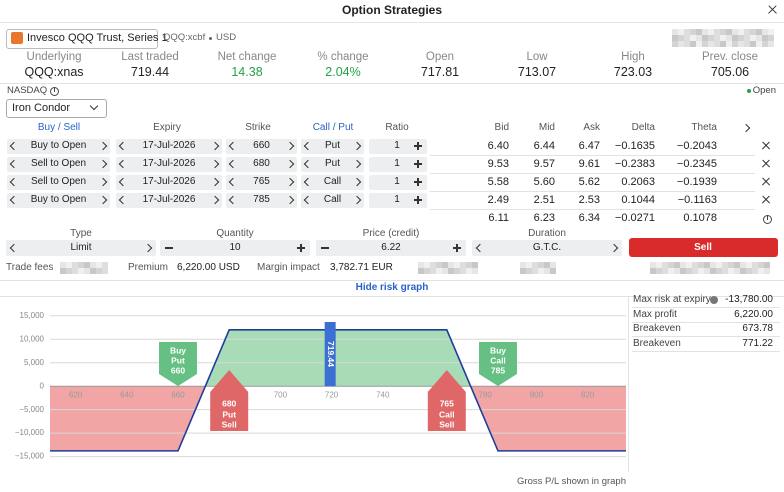  Describe the element at coordinates (392, 287) in the screenshot. I see `toggle-risk-graph: Hide risk graph` at that location.